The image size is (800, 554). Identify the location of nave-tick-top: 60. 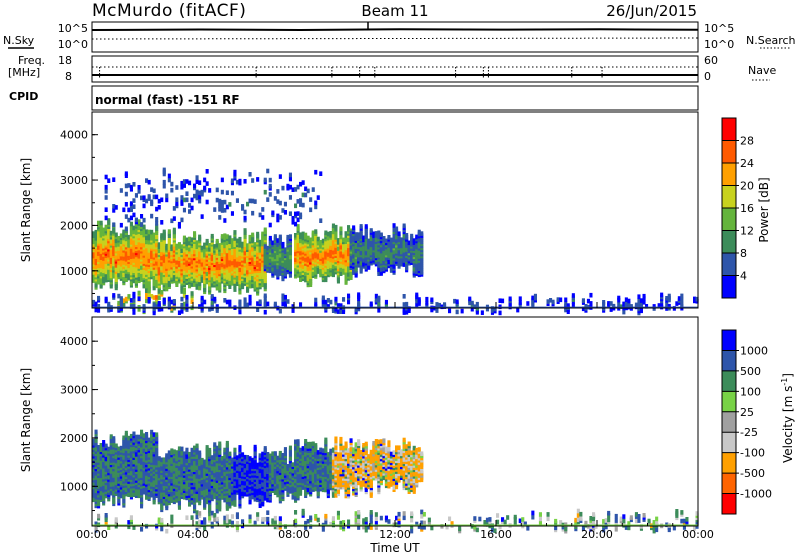
(711, 60).